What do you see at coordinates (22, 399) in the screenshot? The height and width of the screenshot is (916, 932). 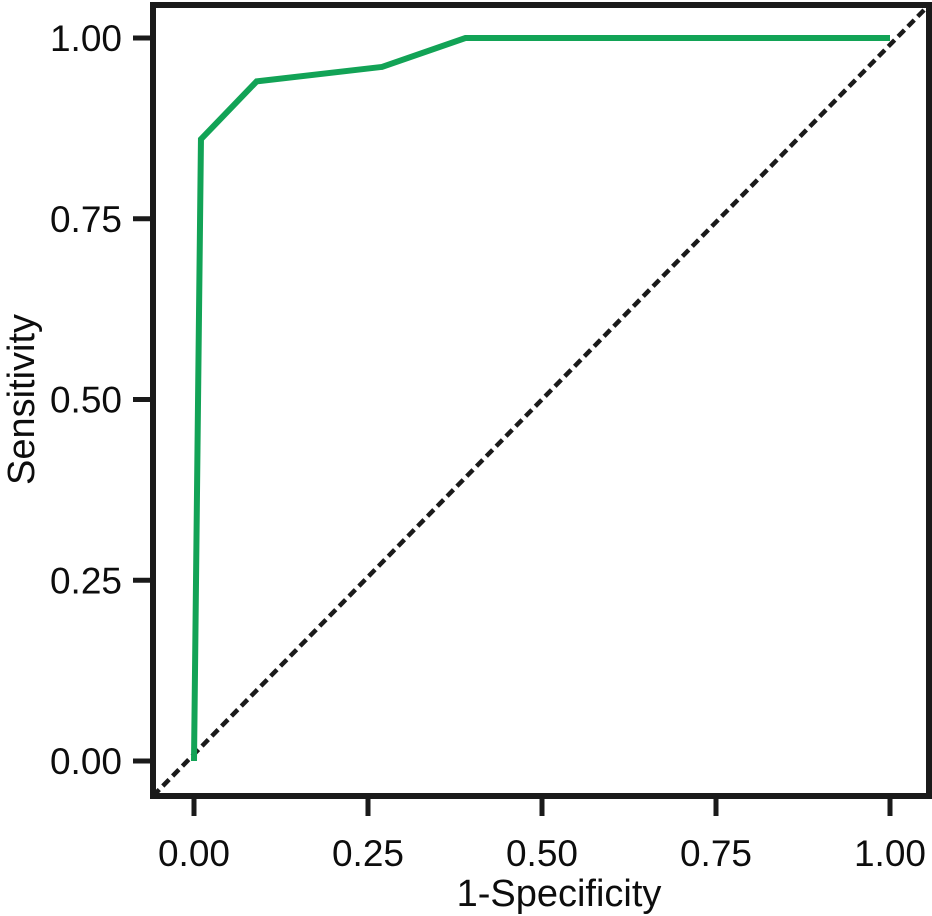 I see `y-axis-title: Sensitivity` at bounding box center [22, 399].